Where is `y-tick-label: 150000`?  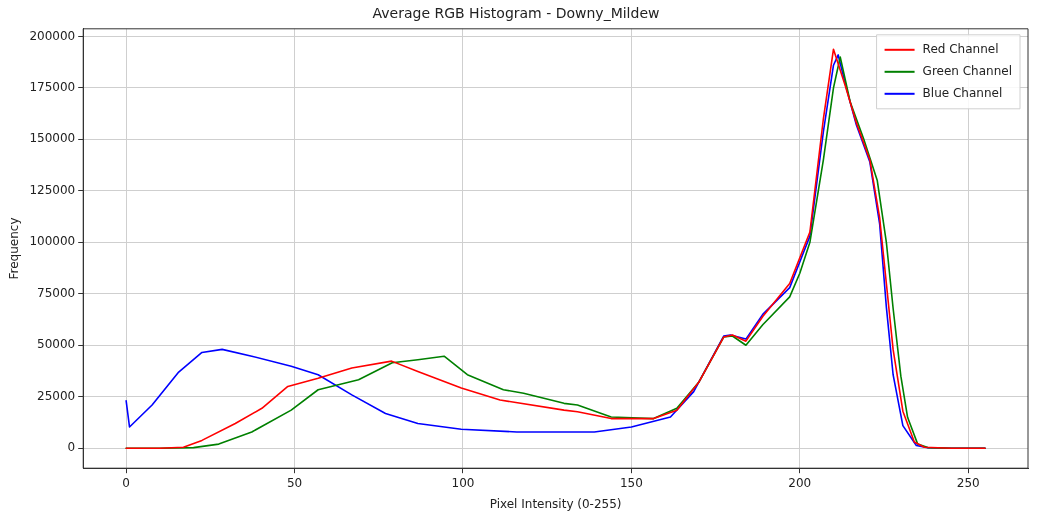
y-tick-label: 150000 is located at coordinates (52, 138).